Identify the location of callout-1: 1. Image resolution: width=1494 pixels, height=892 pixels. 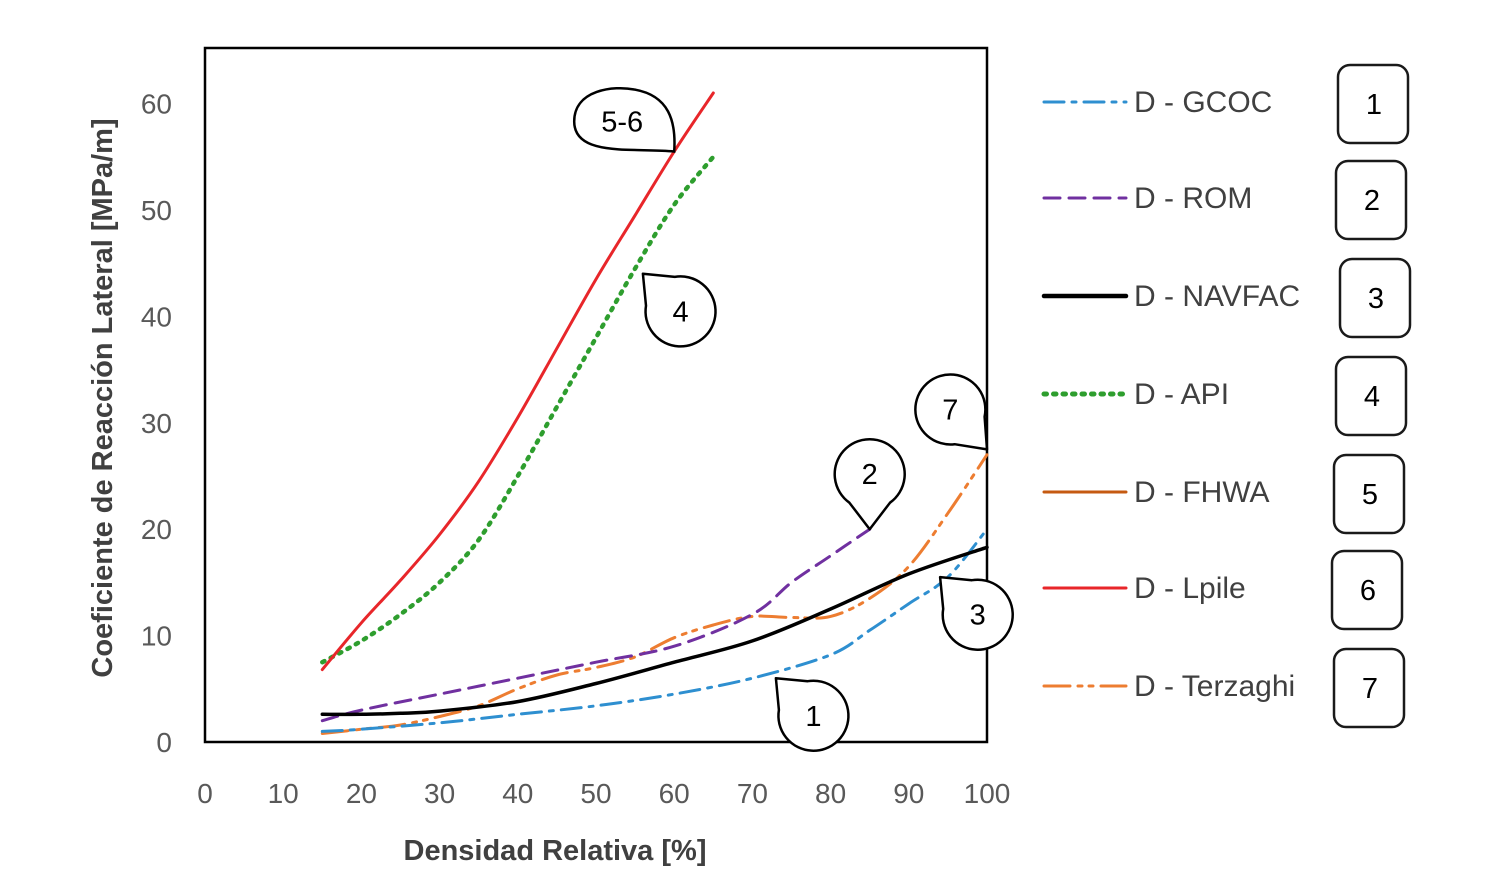
(812, 714).